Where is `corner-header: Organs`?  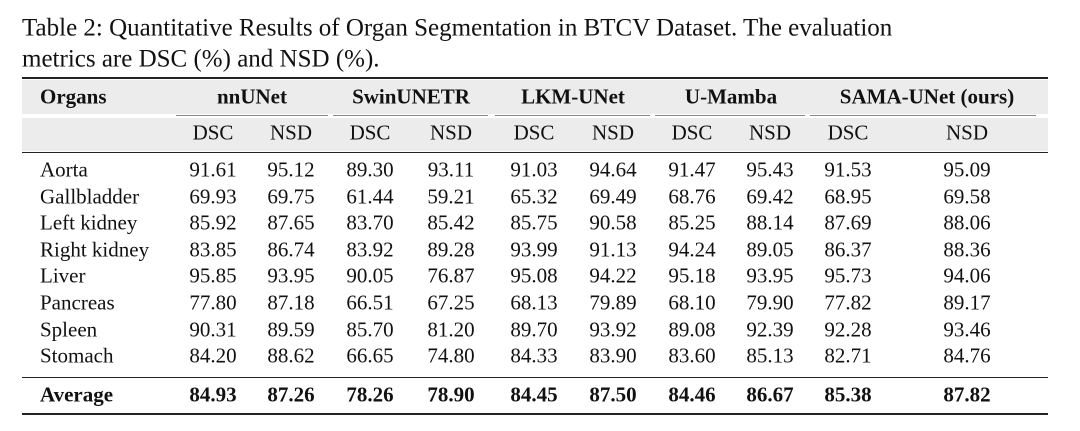
corner-header: Organs is located at coordinates (73, 96).